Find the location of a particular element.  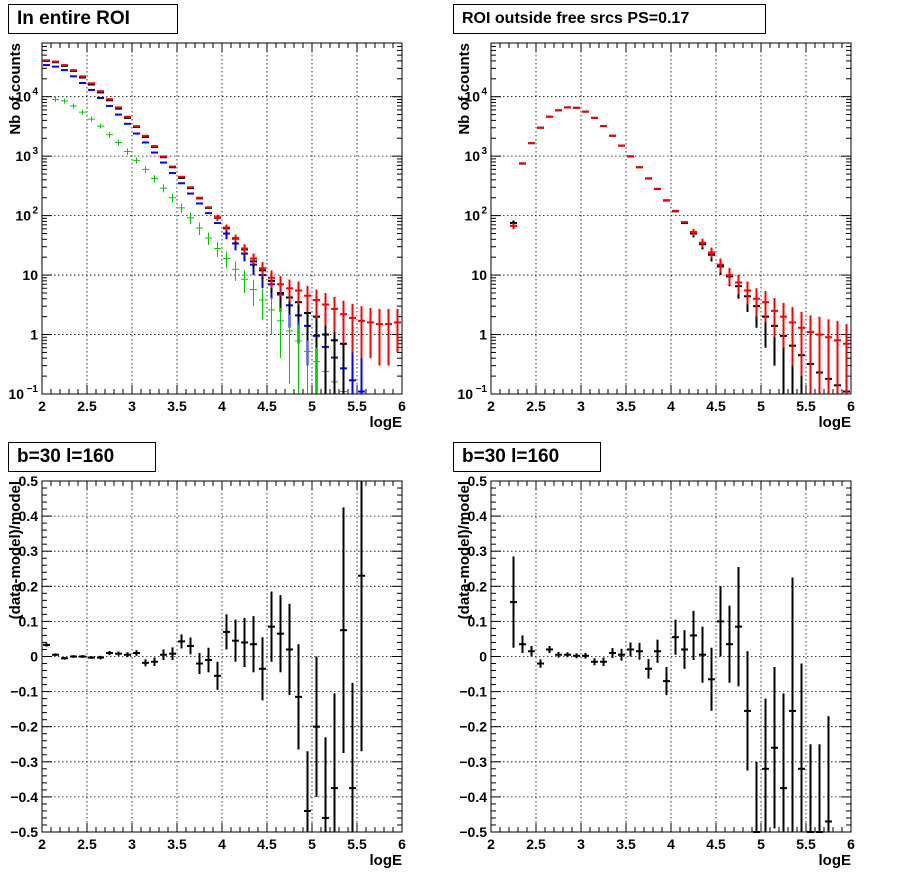

y-tick-label: −0.3 is located at coordinates (473, 762).